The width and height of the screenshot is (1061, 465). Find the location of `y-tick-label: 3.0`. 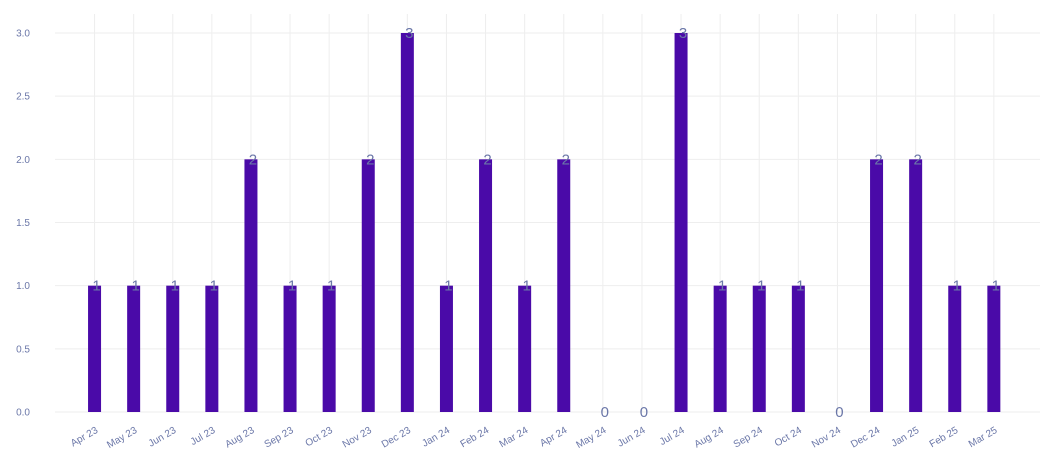

y-tick-label: 3.0 is located at coordinates (23, 34).